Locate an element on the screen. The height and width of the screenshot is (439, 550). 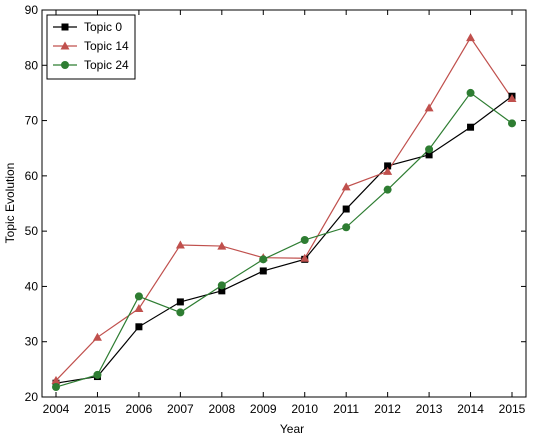
x-tick-label: 2007 is located at coordinates (180, 409).